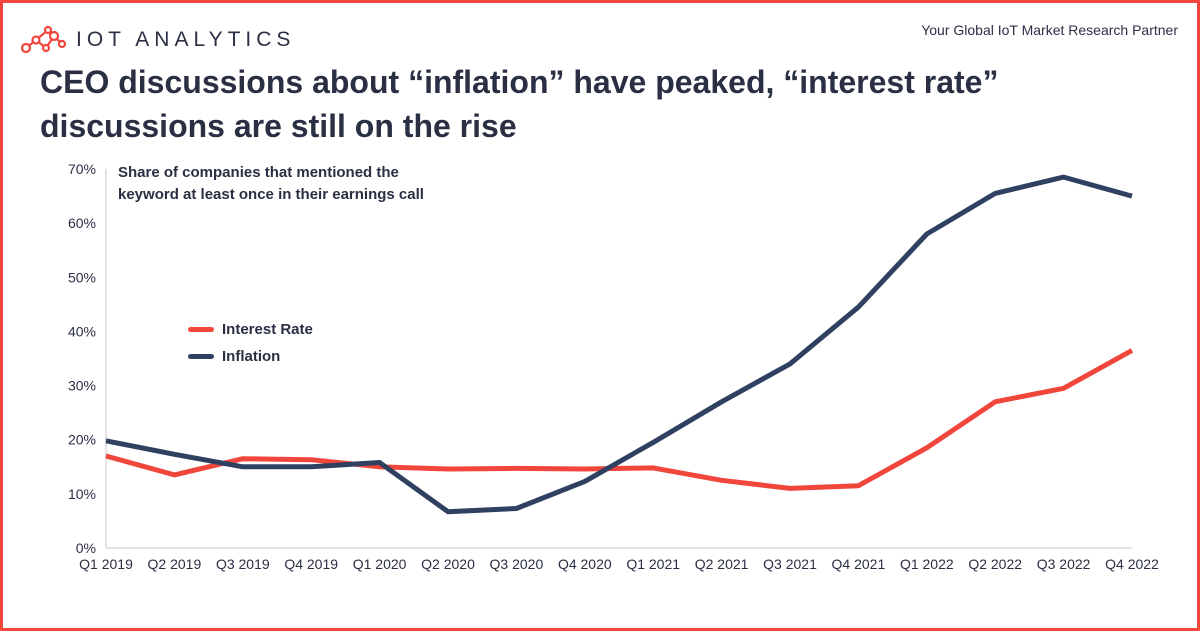 The width and height of the screenshot is (1200, 631). What do you see at coordinates (186, 39) in the screenshot?
I see `brand-name: IOT ANALYTICS` at bounding box center [186, 39].